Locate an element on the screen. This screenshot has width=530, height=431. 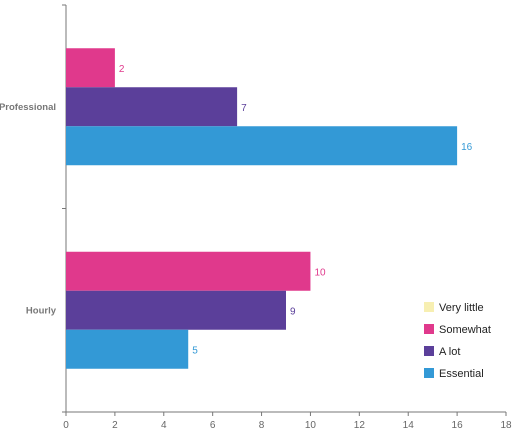
data-label: 9 is located at coordinates (293, 311).